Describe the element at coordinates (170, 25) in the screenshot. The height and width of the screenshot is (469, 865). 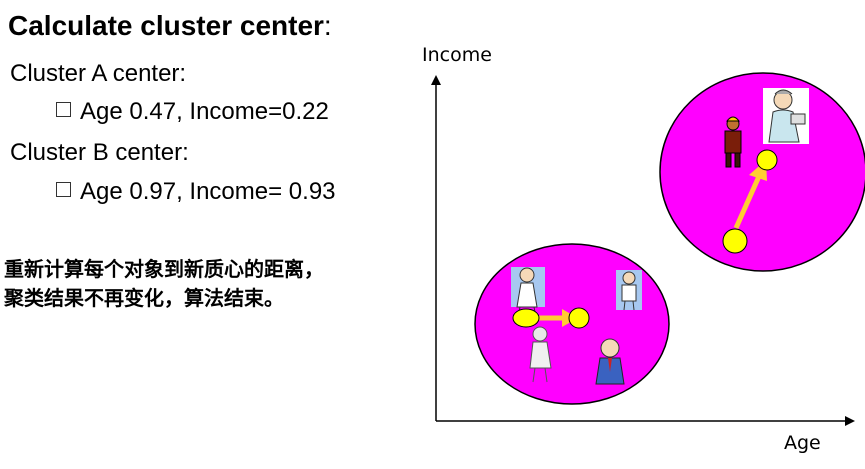
I see `slide-title: Calculate cluster center:` at that location.